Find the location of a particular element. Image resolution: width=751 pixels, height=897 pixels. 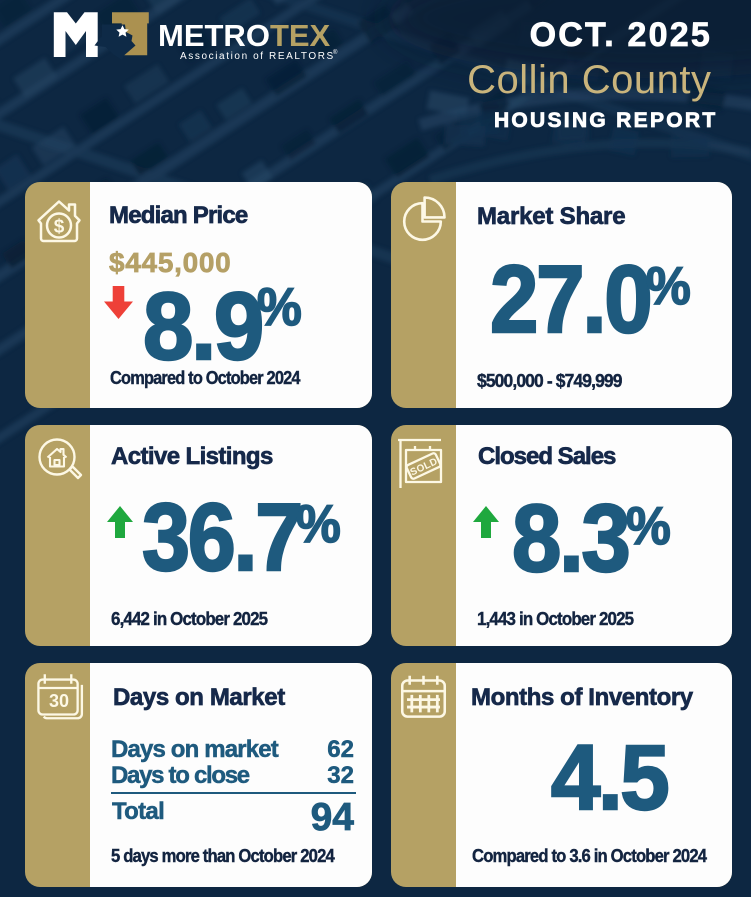

svg-text: METROTEX is located at coordinates (244, 35).